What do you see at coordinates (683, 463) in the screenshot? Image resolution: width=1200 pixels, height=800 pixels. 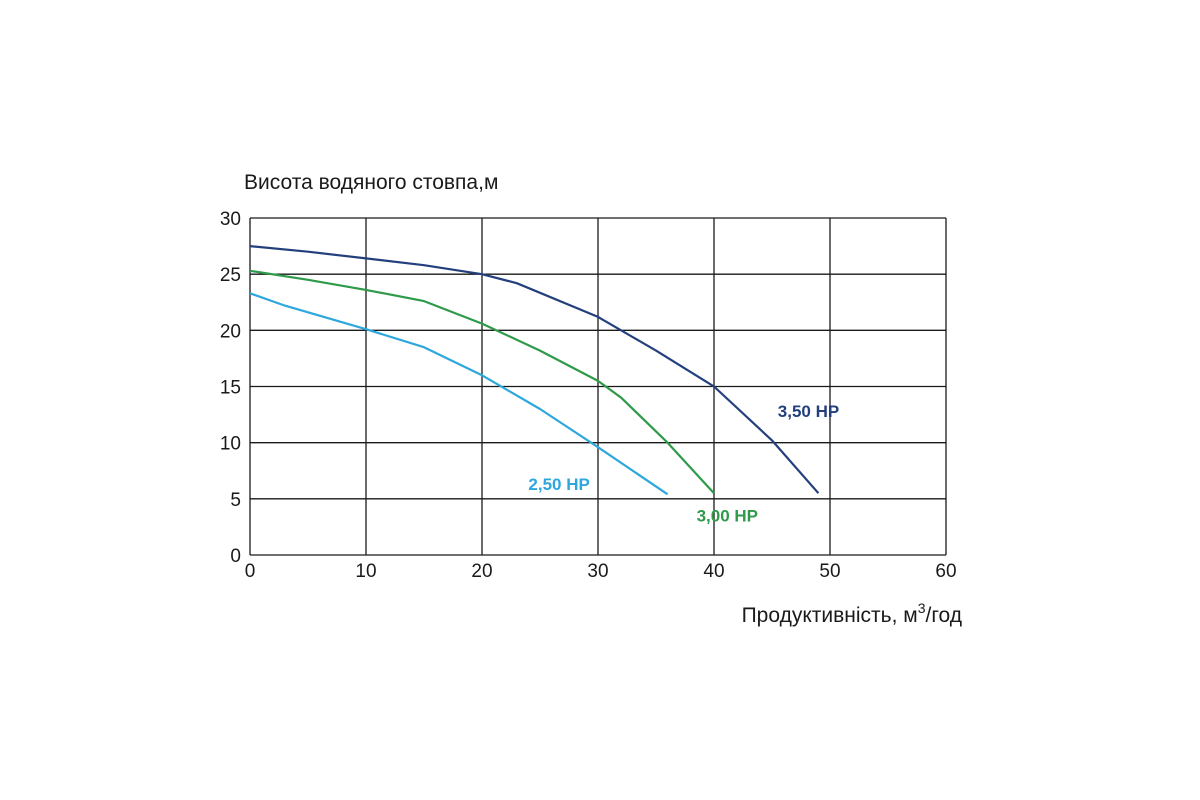 I see `series-labels: 2,50 HP 3,00 HP 3,50 HP` at bounding box center [683, 463].